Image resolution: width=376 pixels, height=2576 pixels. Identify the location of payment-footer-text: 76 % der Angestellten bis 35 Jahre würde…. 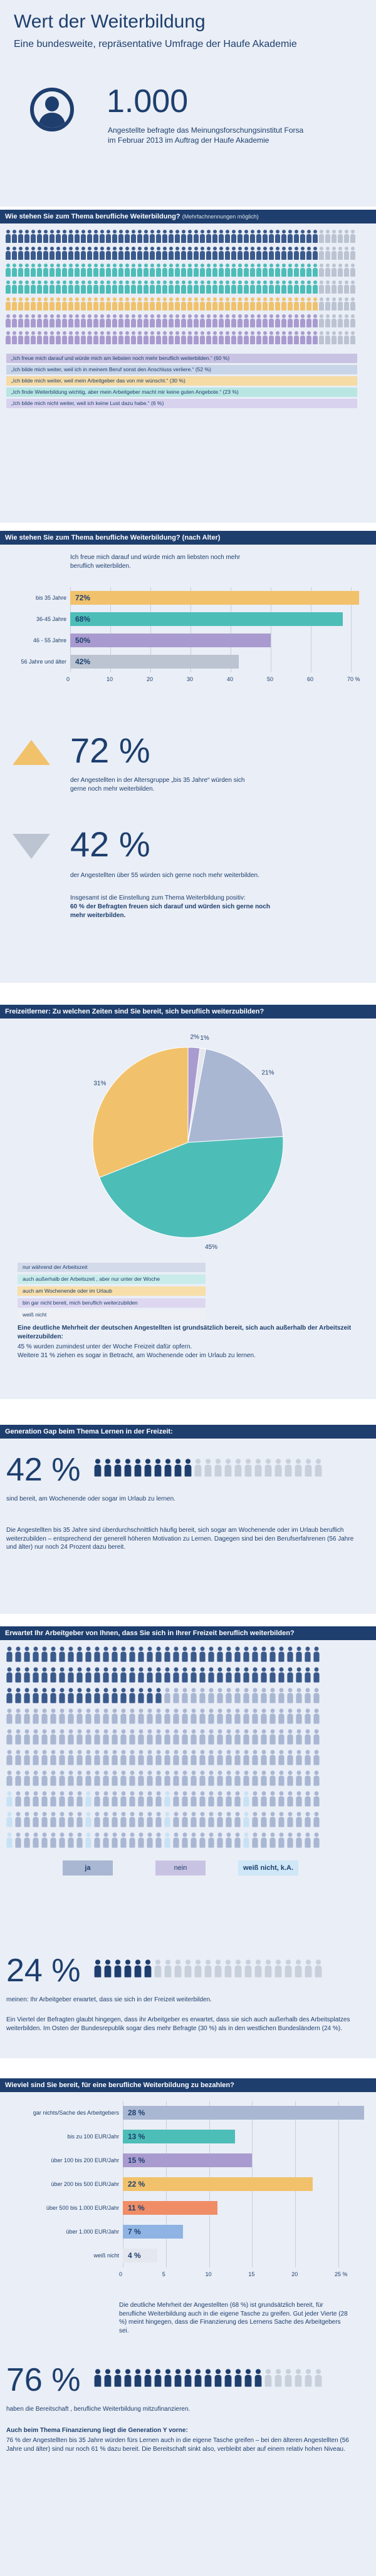
(177, 2445).